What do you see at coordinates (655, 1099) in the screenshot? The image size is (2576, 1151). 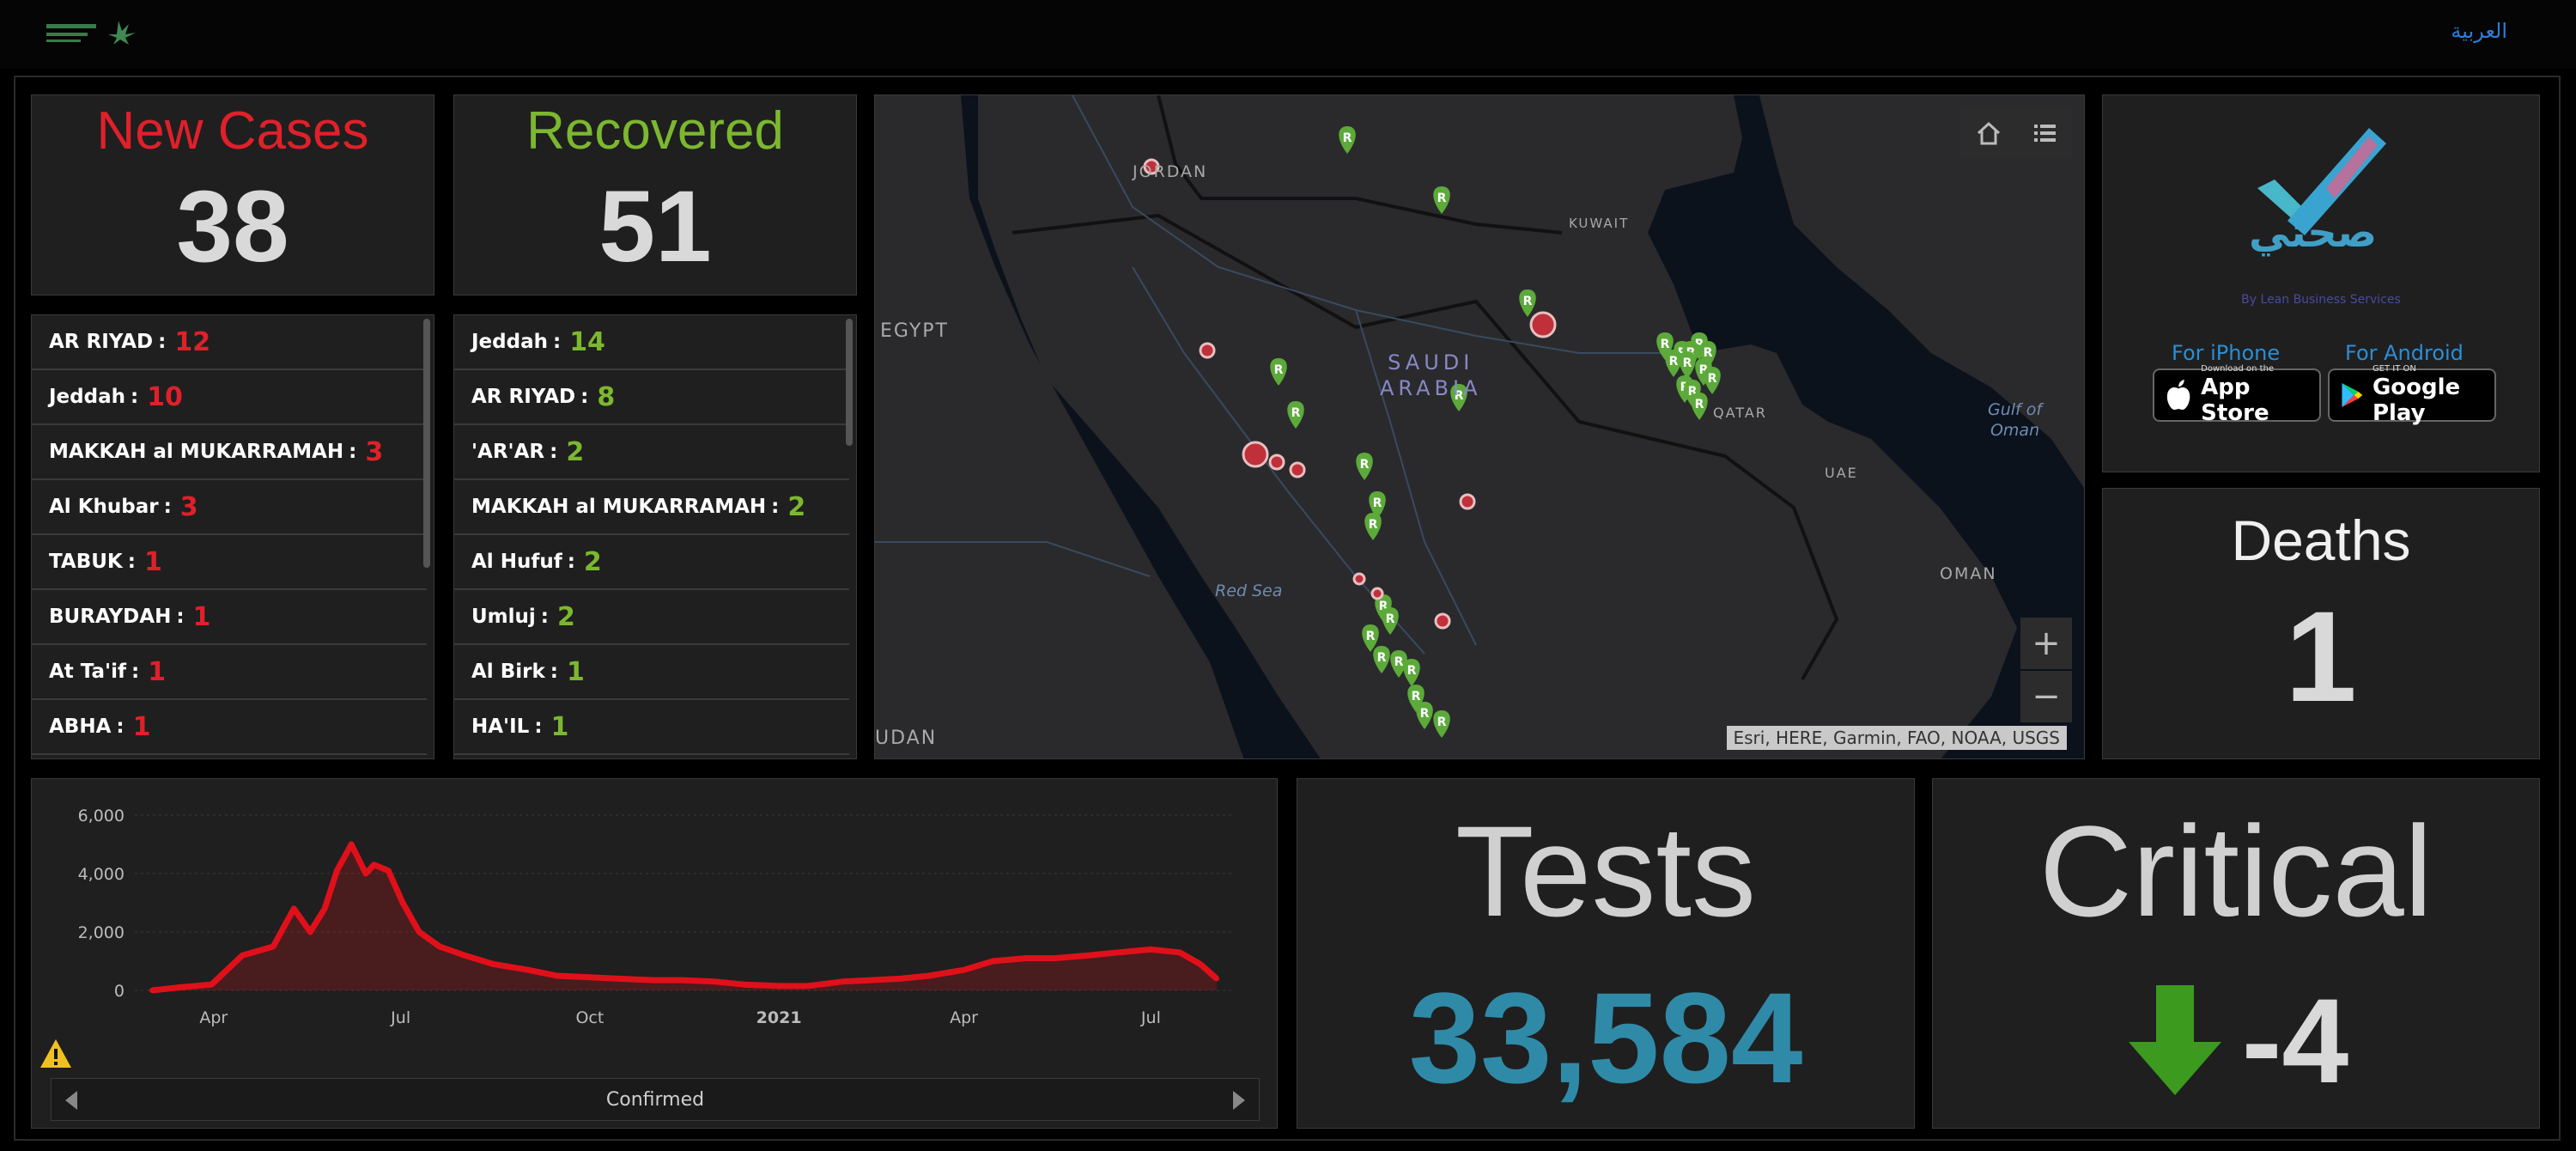 I see `chart-scroll-bar: Confirmed` at bounding box center [655, 1099].